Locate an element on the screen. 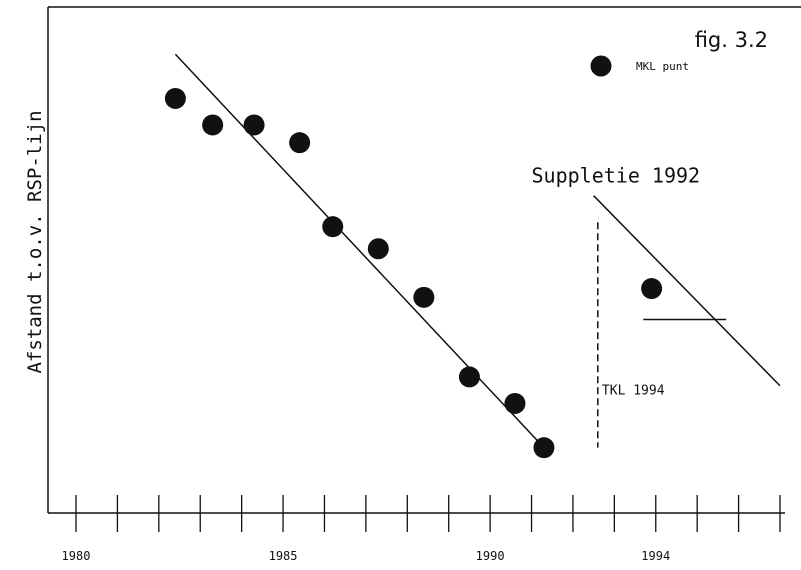  annotation-suppletie-1992: Suppletie 1992 is located at coordinates (616, 175).